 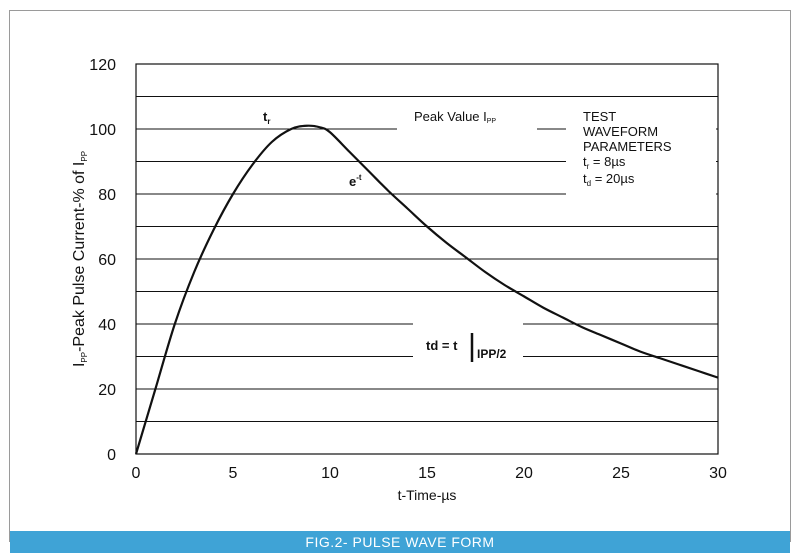 I want to click on params-line3: PARAMETERS, so click(x=627, y=146).